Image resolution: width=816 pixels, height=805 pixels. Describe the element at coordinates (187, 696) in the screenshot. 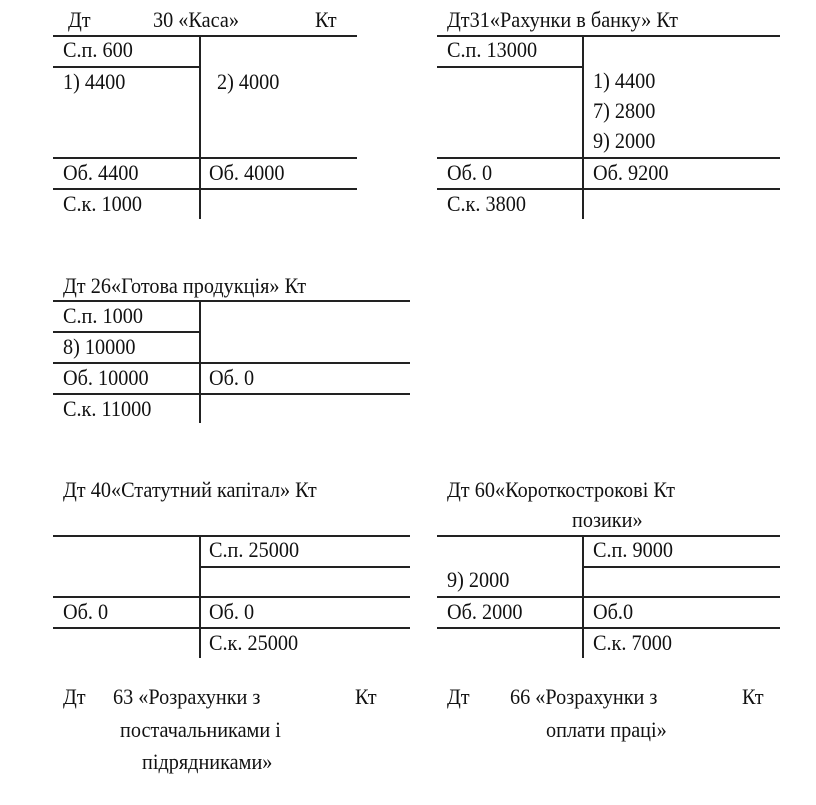

I see `account-title: 63 «Розрахунки з` at that location.